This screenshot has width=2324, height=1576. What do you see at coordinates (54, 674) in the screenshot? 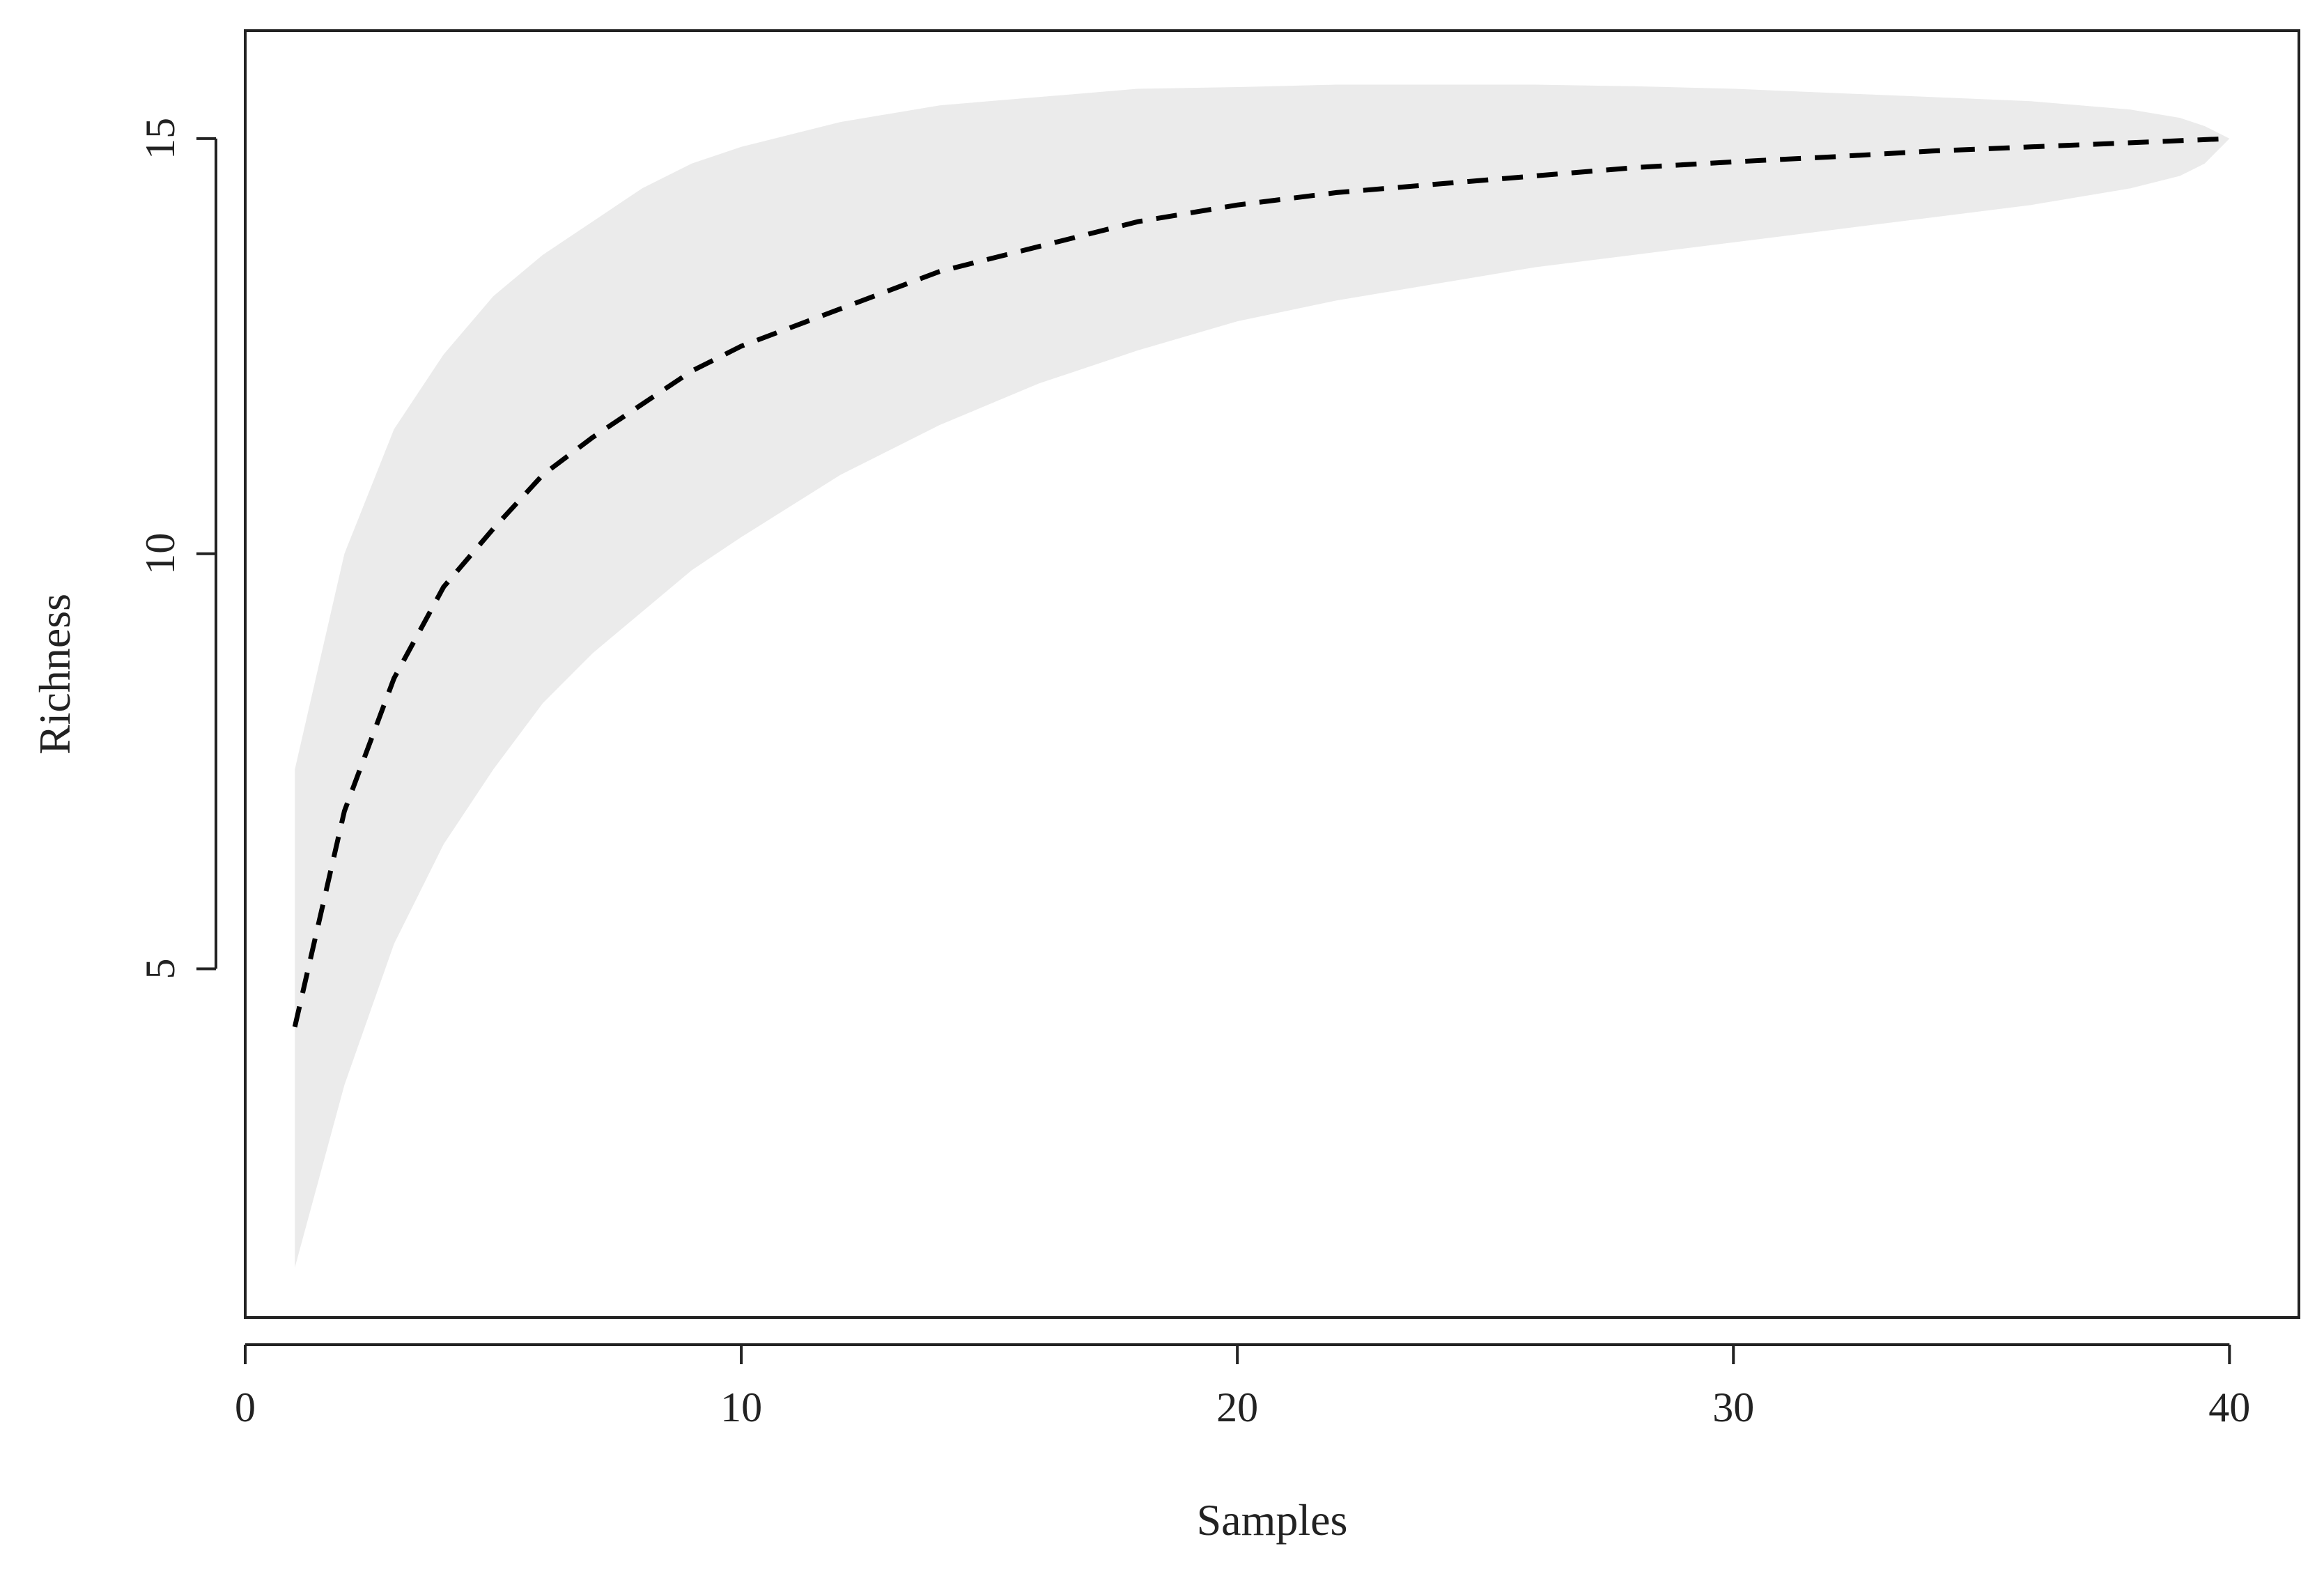
I see `y-axis-label: Richness` at bounding box center [54, 674].